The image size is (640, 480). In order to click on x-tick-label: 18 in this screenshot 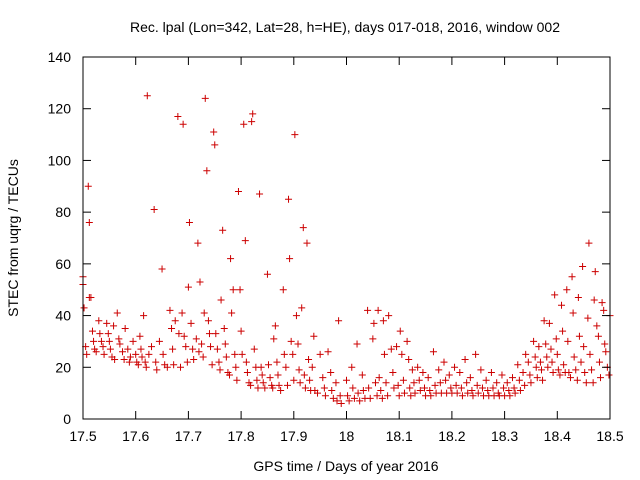, I will do `click(347, 436)`.